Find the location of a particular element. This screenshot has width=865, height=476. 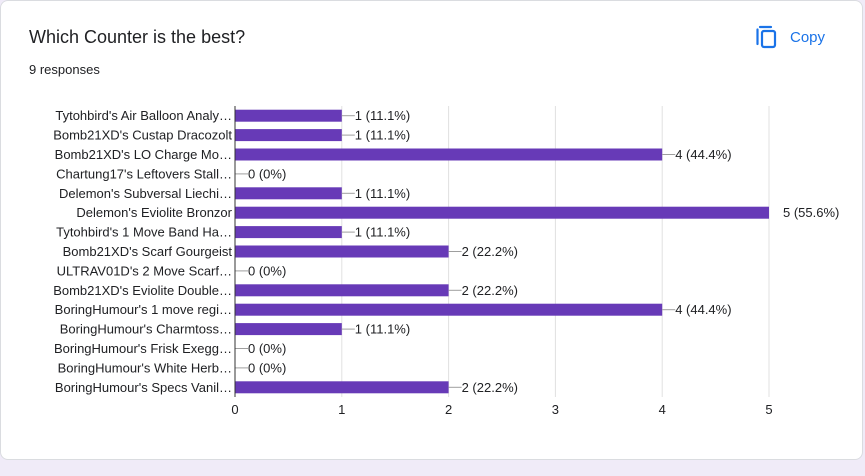

category-label: Delemon's Eviolite Bronzor is located at coordinates (154, 212).